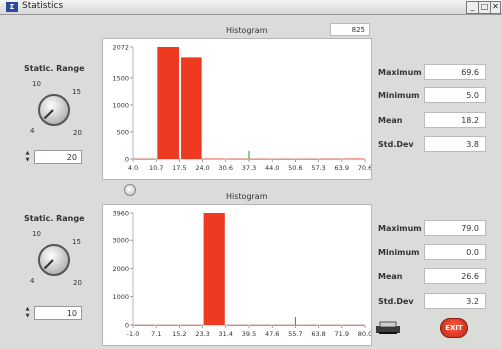  I want to click on y-tick-label: 2072, so click(120, 48).